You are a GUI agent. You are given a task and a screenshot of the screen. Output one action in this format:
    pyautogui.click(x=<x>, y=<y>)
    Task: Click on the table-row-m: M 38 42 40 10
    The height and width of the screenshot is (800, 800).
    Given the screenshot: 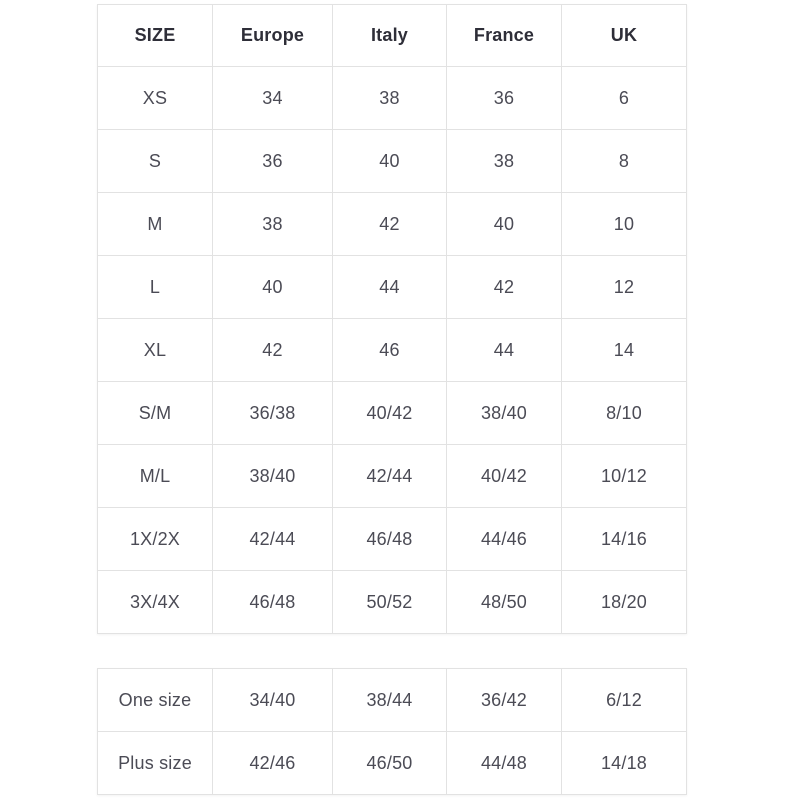 What is the action you would take?
    pyautogui.click(x=392, y=224)
    